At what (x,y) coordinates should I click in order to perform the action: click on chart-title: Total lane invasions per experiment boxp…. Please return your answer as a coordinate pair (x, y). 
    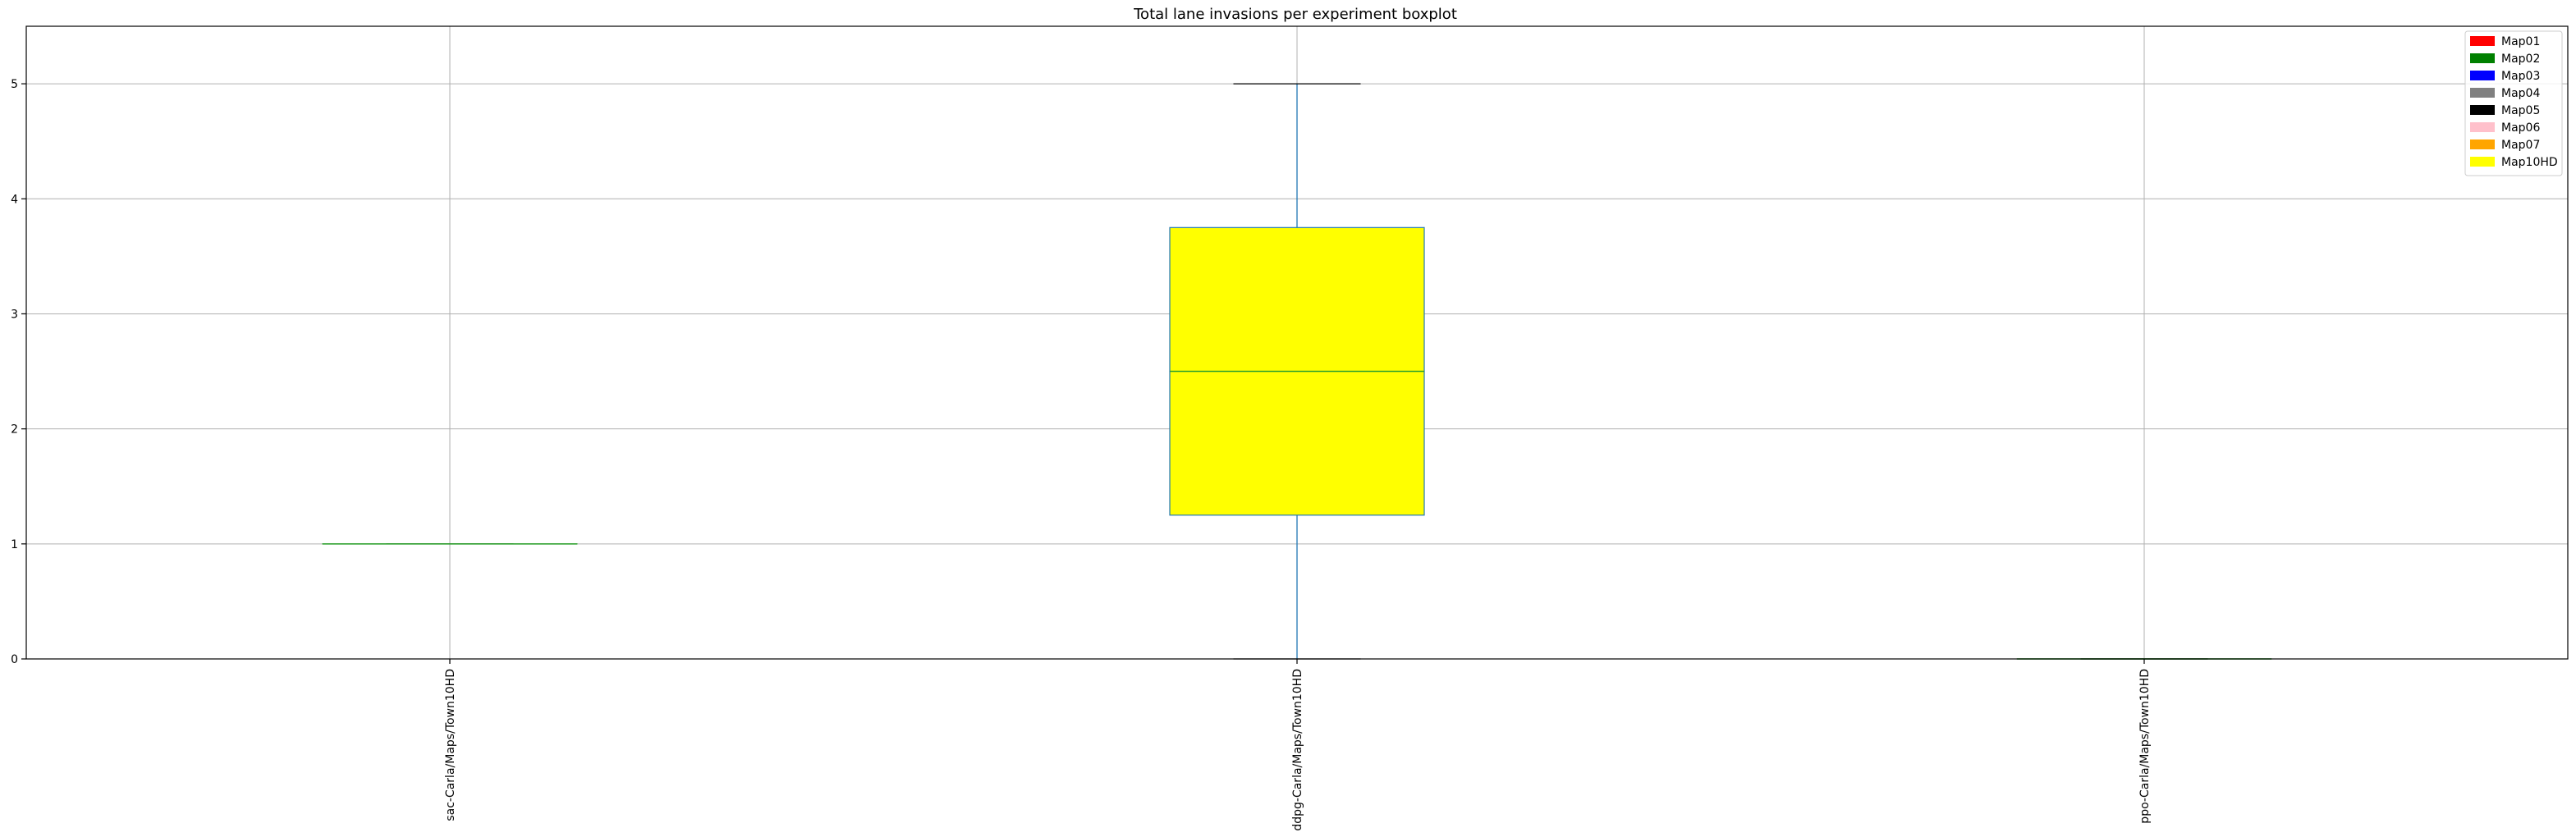
    Looking at the image, I should click on (1295, 14).